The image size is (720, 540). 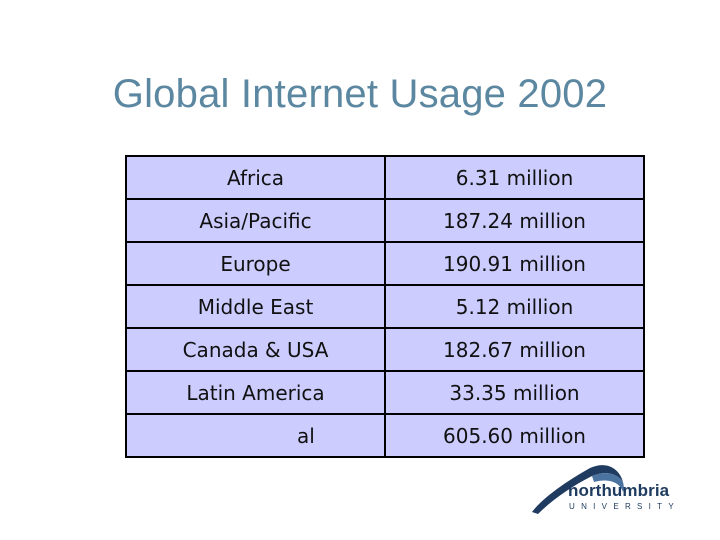 I want to click on region-cell: Asia/Pacific, so click(x=255, y=220).